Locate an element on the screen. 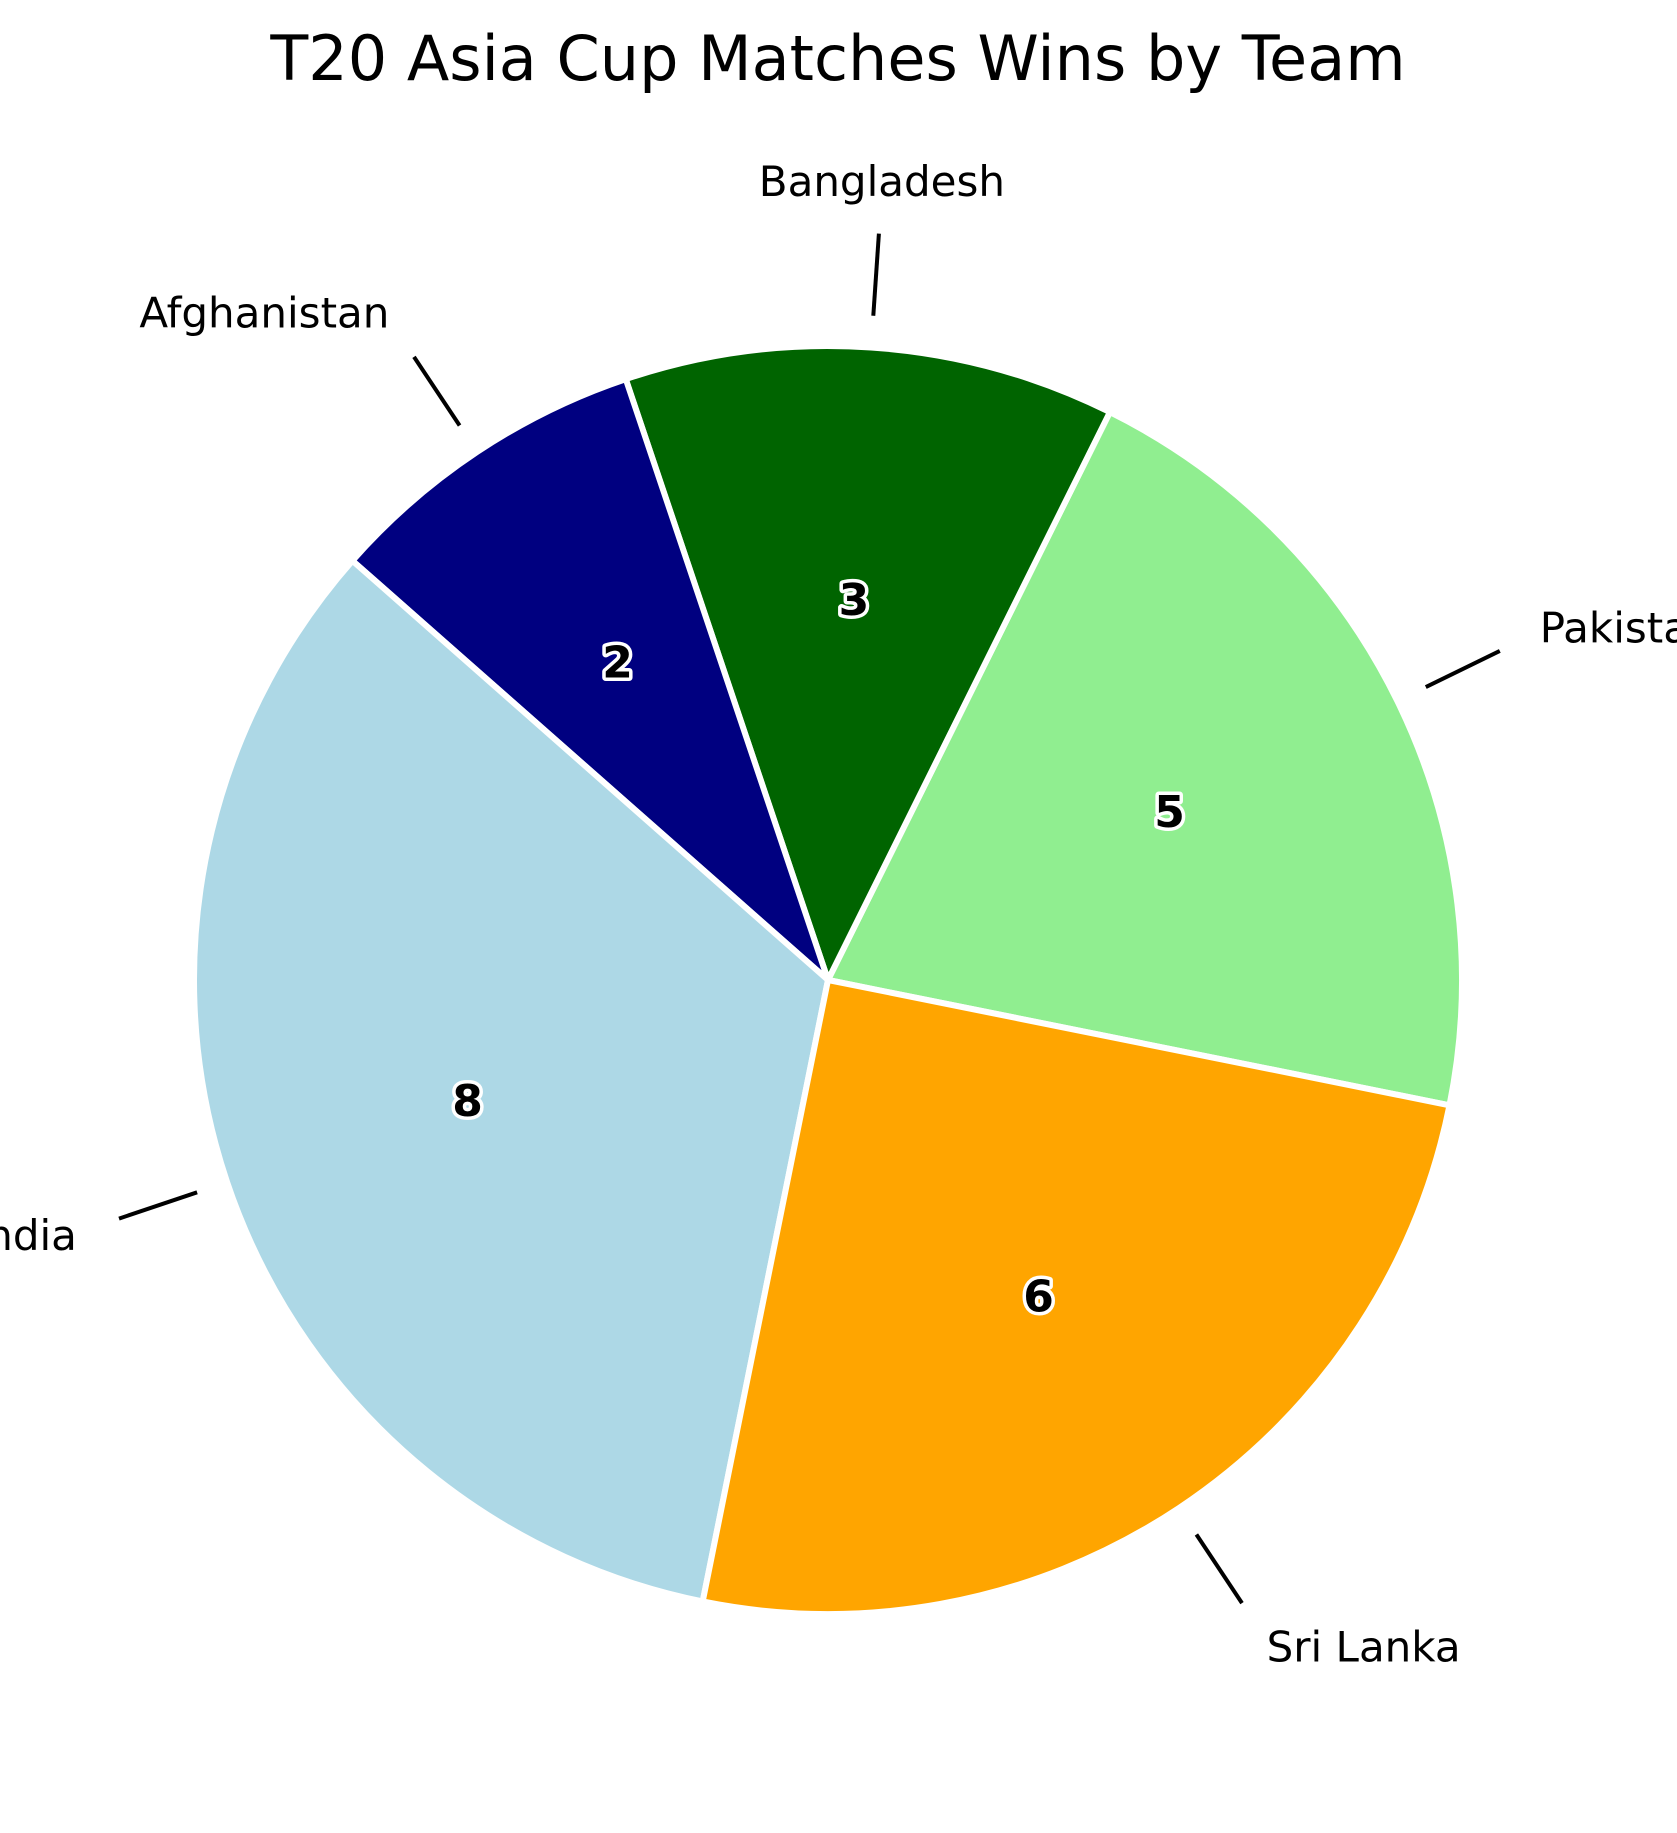 This screenshot has width=1677, height=1833. leader-line-afghanistan is located at coordinates (437, 391).